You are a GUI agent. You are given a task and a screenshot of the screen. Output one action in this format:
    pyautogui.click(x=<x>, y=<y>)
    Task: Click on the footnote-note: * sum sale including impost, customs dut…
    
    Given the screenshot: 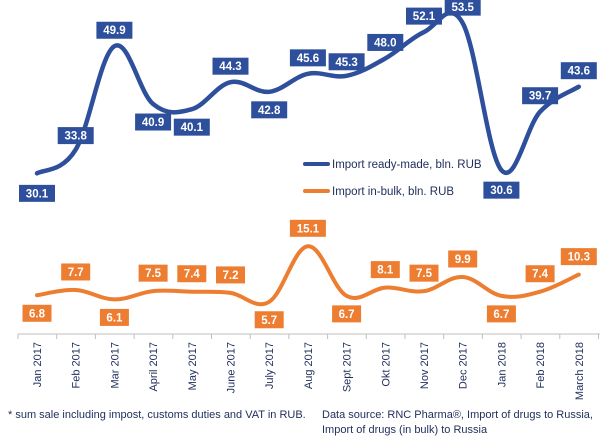 What is the action you would take?
    pyautogui.click(x=157, y=415)
    